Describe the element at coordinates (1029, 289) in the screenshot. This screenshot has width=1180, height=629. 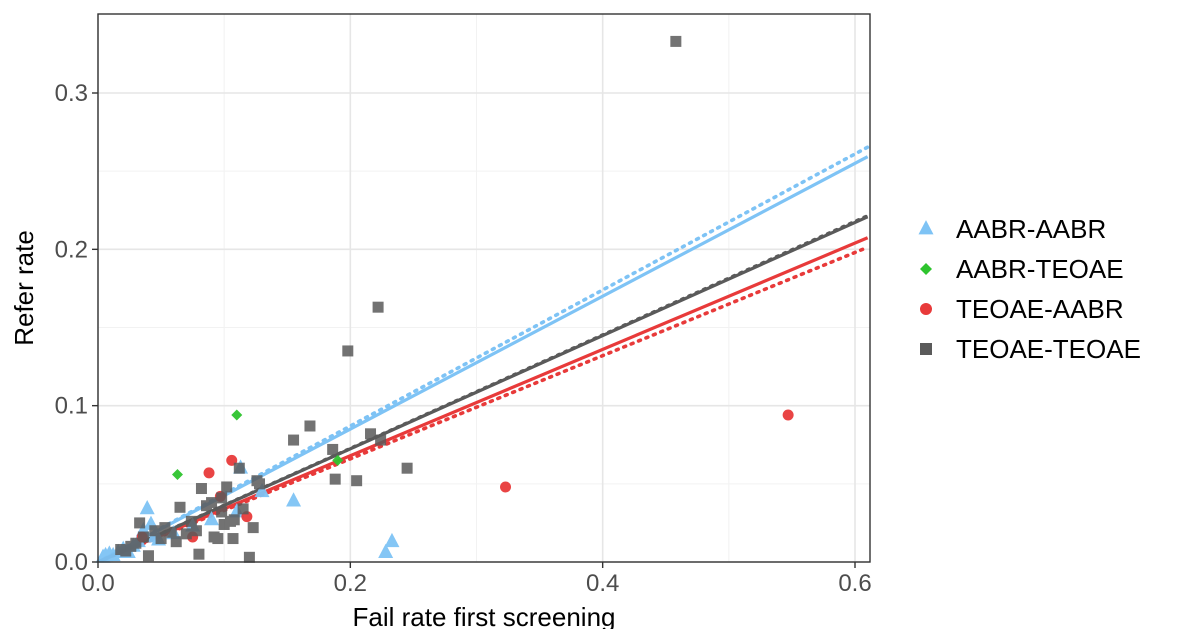
I see `legend: AABR-AABR AABR-TEOAE TEOAE-AABR TEOAE-TEOAE` at that location.